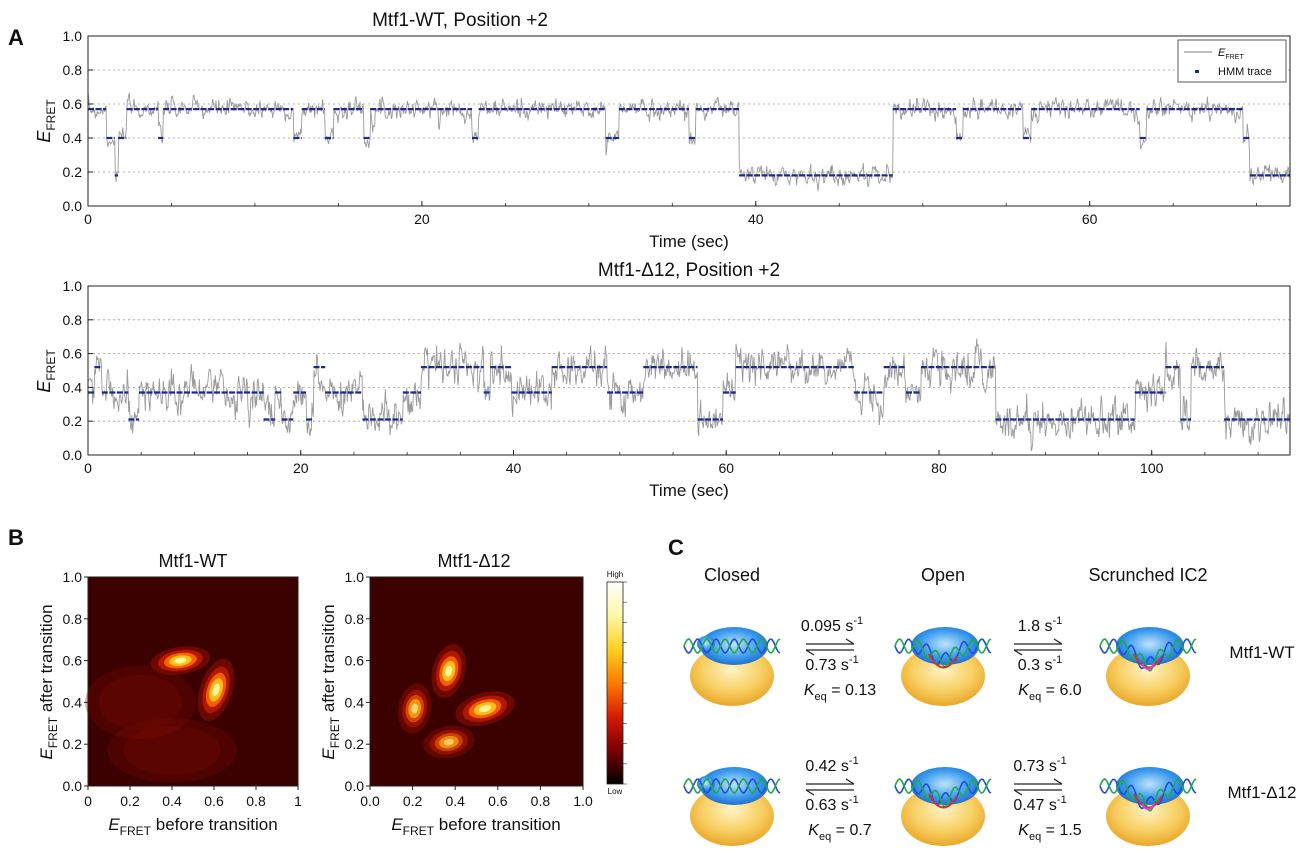 This screenshot has height=858, width=1312. I want to click on trace-plot-wt-xlabel: Time (sec), so click(689, 241).